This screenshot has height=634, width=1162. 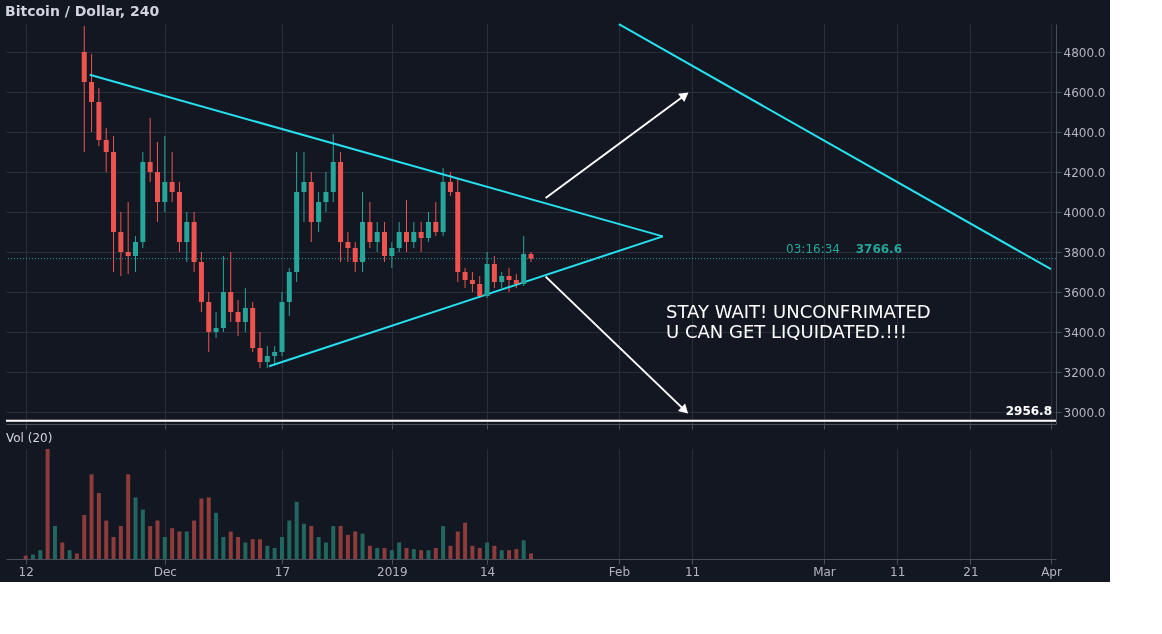 I want to click on x-tick-label: 21, so click(x=971, y=571).